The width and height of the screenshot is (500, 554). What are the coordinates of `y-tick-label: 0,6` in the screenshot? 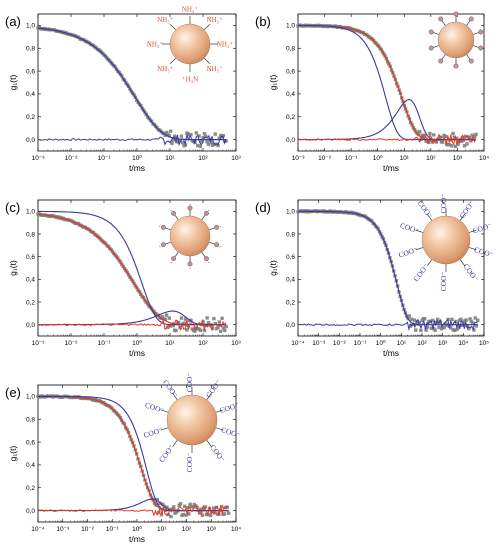 It's located at (290, 71).